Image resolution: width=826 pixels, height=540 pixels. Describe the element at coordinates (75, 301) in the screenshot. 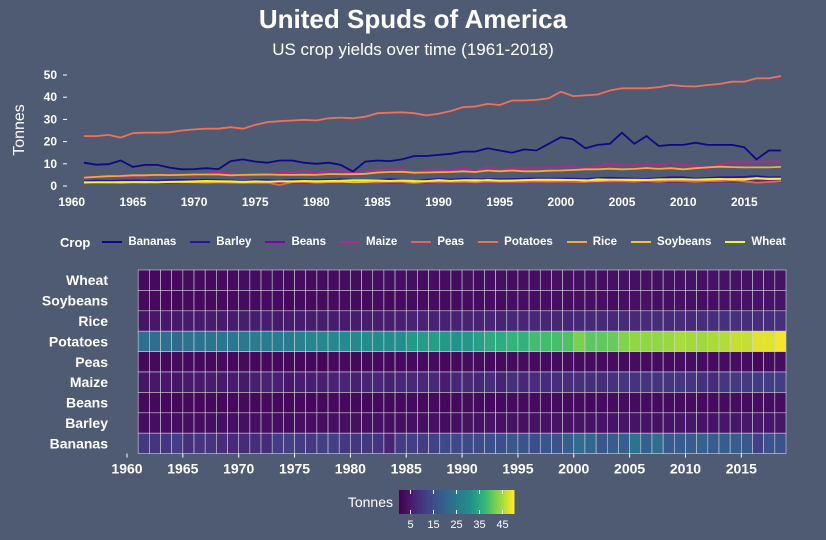

I see `heatmap-row-label: Soybeans` at that location.